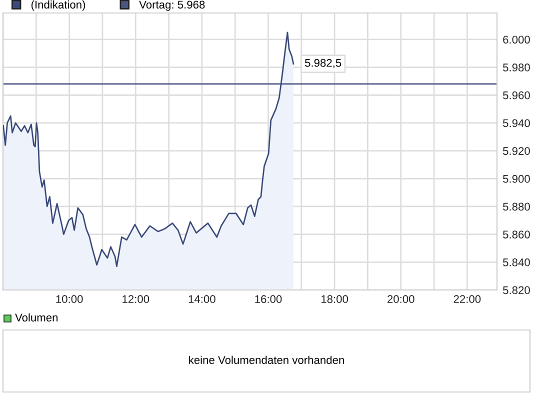 This screenshot has height=395, width=545. I want to click on y-tick-label: 6.000, so click(516, 40).